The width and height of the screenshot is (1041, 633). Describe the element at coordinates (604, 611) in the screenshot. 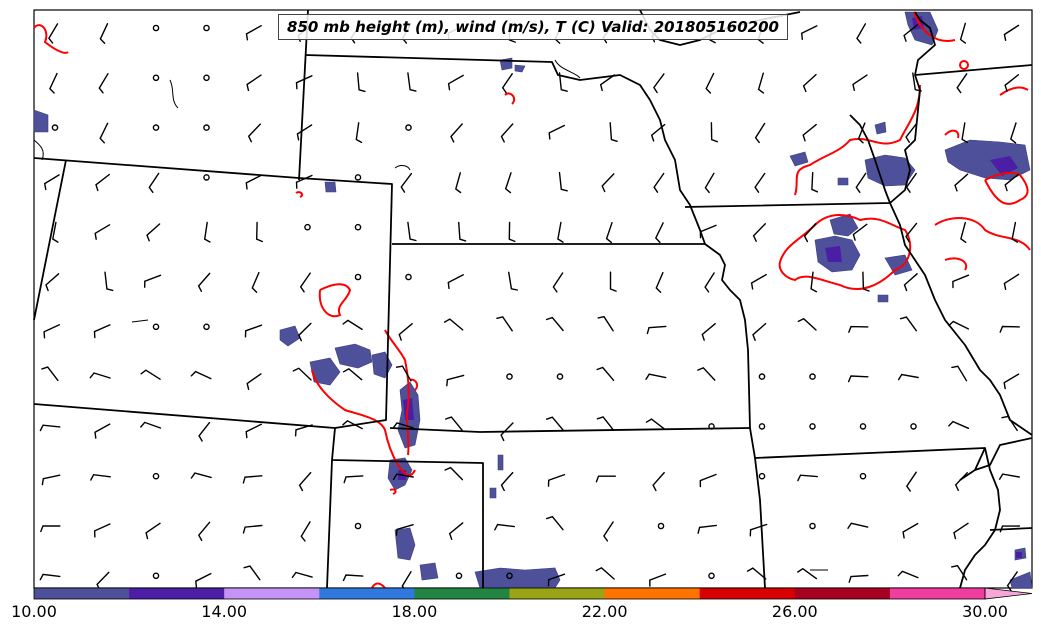

I see `colorbar-tick-label: 22.00` at that location.